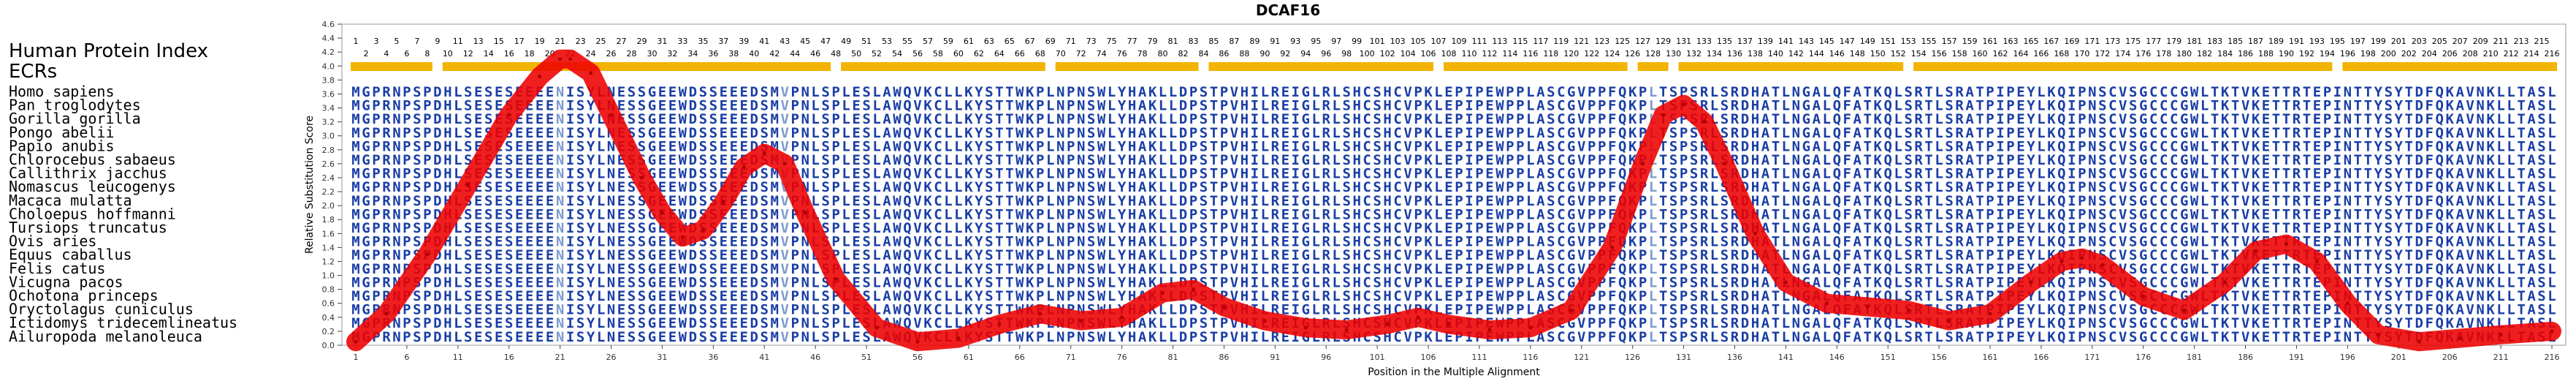 The height and width of the screenshot is (384, 2576). What do you see at coordinates (1163, 54) in the screenshot?
I see `protein-index-number: 80` at bounding box center [1163, 54].